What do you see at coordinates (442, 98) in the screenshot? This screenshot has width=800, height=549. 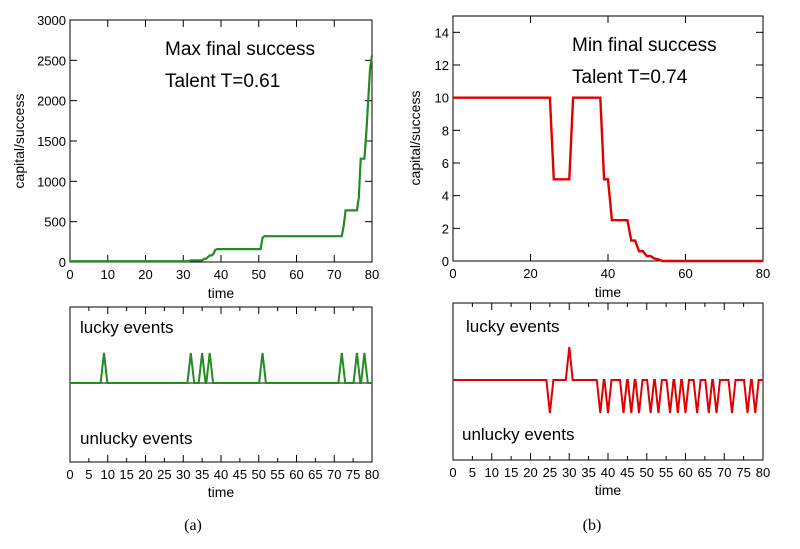 I see `y-tick-label: 10` at bounding box center [442, 98].